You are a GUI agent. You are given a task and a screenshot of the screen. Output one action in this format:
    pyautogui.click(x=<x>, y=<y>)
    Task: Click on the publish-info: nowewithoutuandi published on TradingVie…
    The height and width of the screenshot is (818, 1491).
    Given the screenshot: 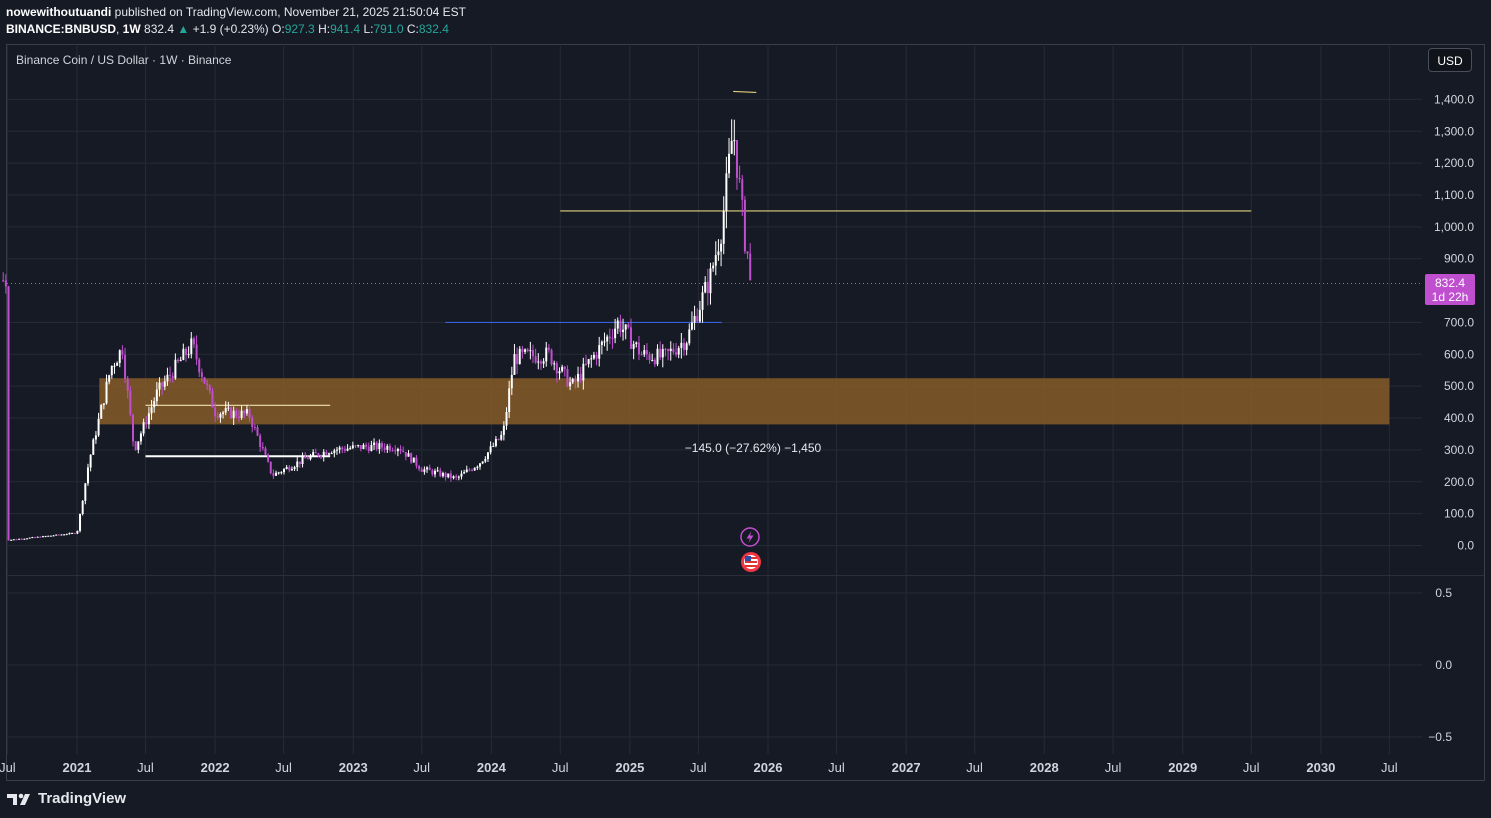 What is the action you would take?
    pyautogui.click(x=236, y=12)
    